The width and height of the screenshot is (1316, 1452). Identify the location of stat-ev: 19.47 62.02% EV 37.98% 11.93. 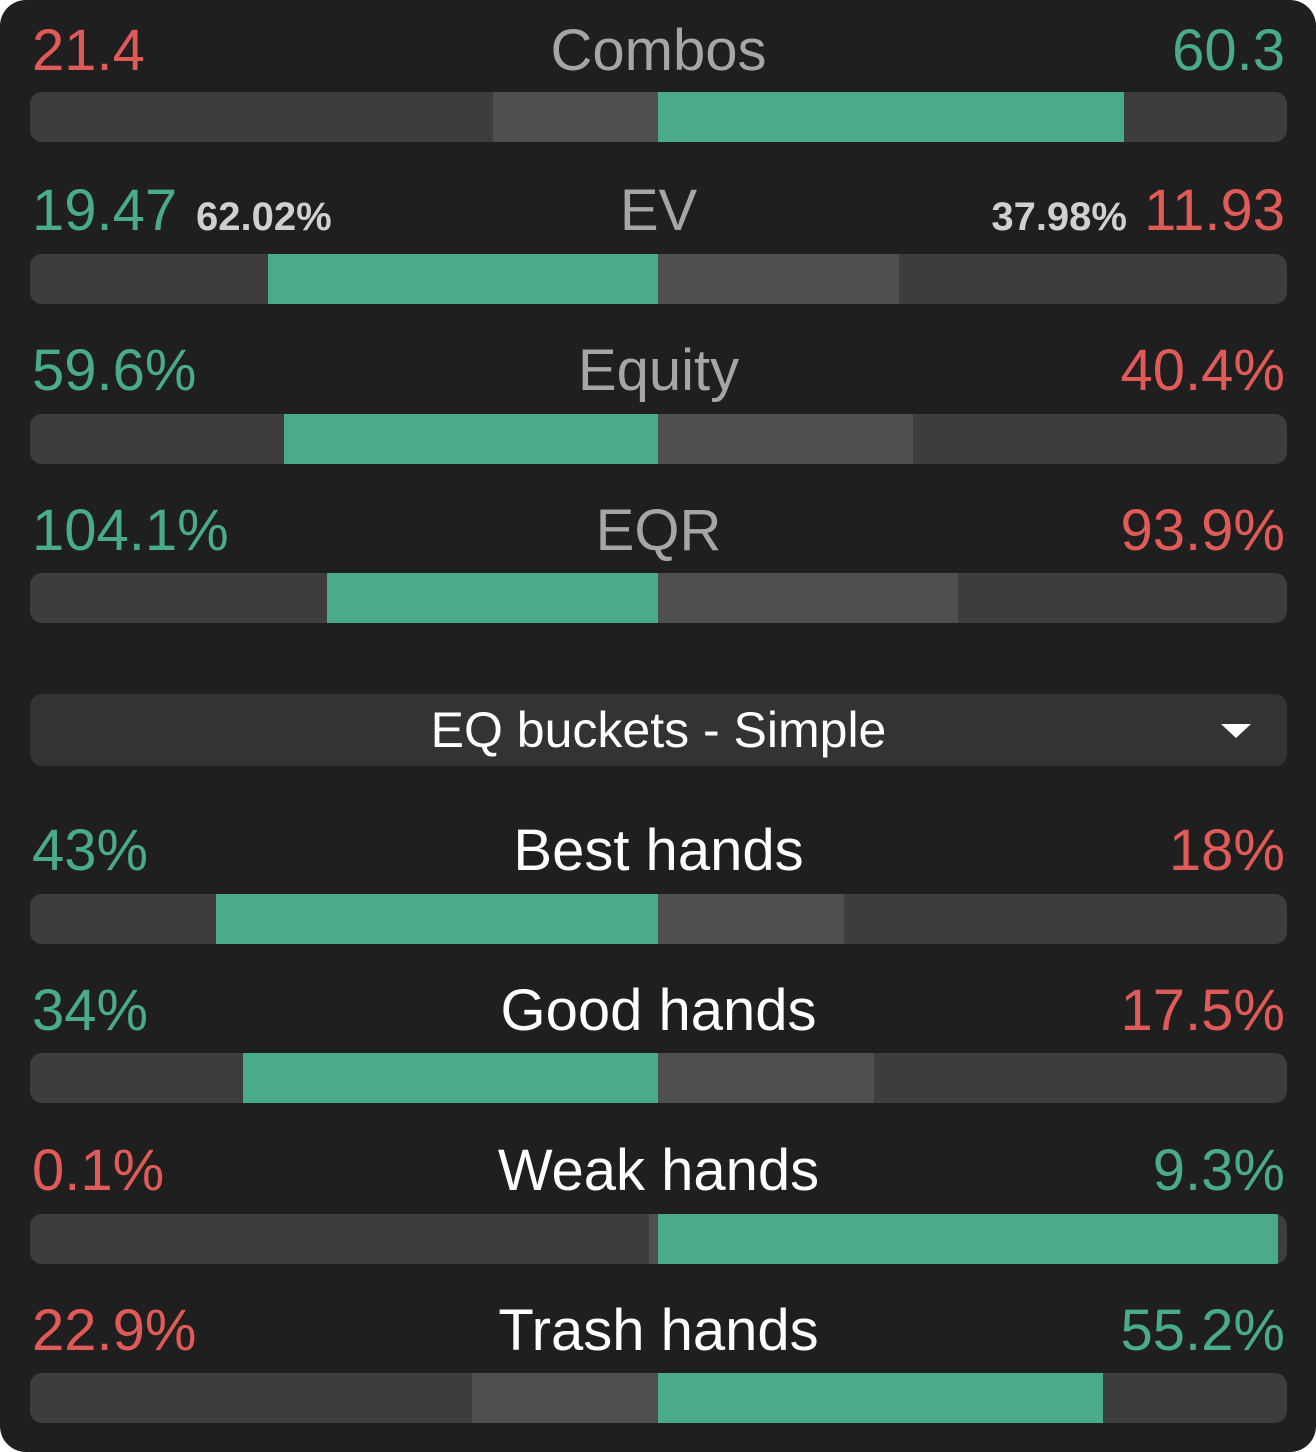
(658, 245).